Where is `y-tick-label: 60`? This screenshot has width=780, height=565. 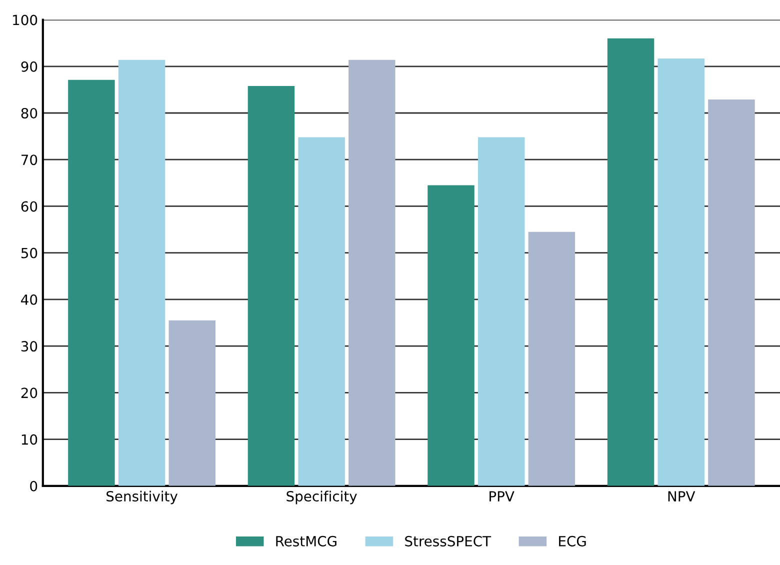
y-tick-label: 60 is located at coordinates (29, 206).